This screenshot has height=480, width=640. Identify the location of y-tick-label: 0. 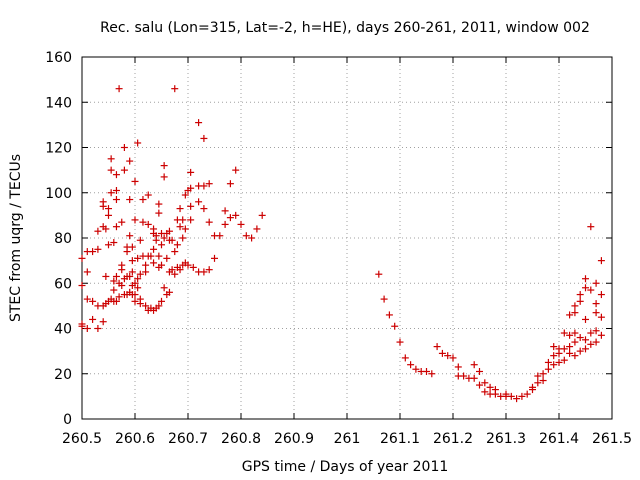
(67, 420).